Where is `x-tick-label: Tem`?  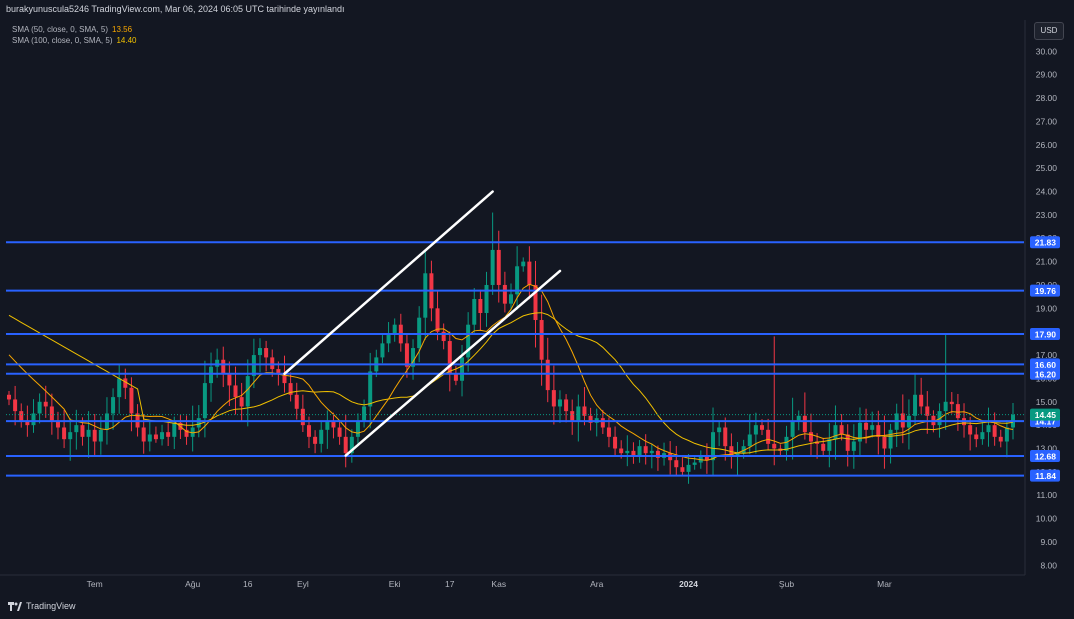
x-tick-label: Tem is located at coordinates (95, 584).